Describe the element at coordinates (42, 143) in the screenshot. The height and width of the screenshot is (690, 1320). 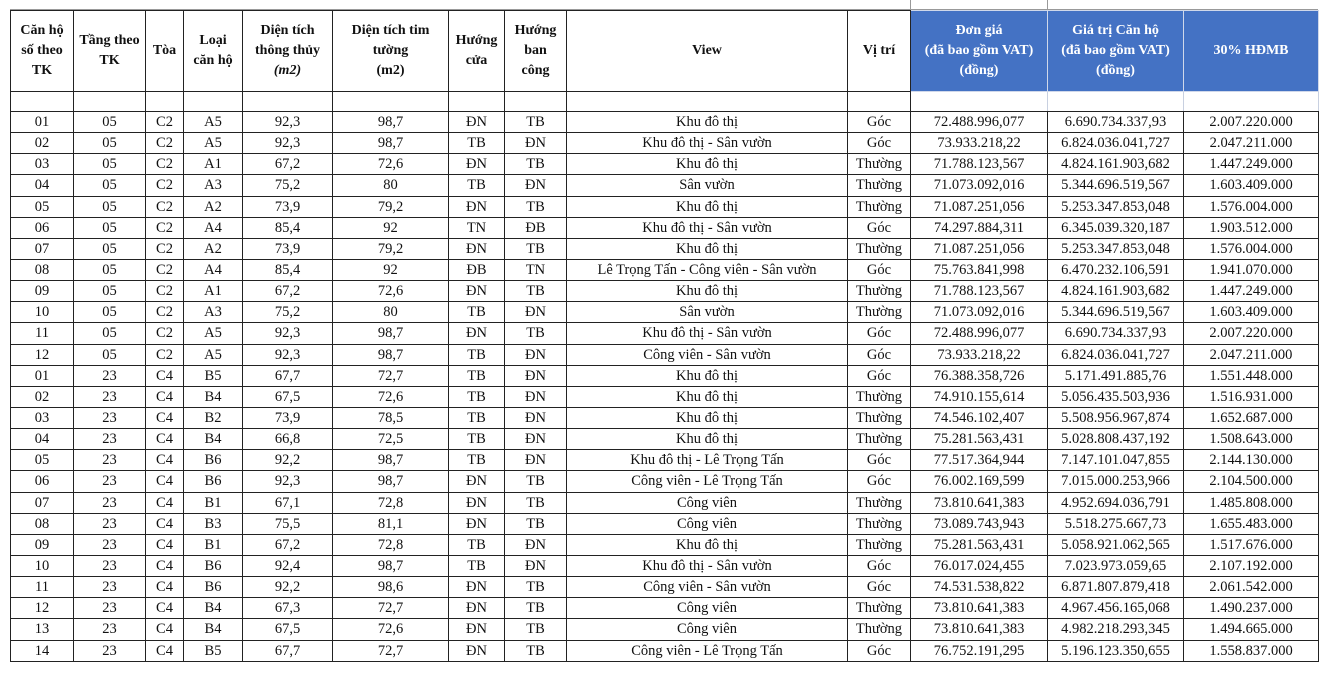
I see `cell: 02` at that location.